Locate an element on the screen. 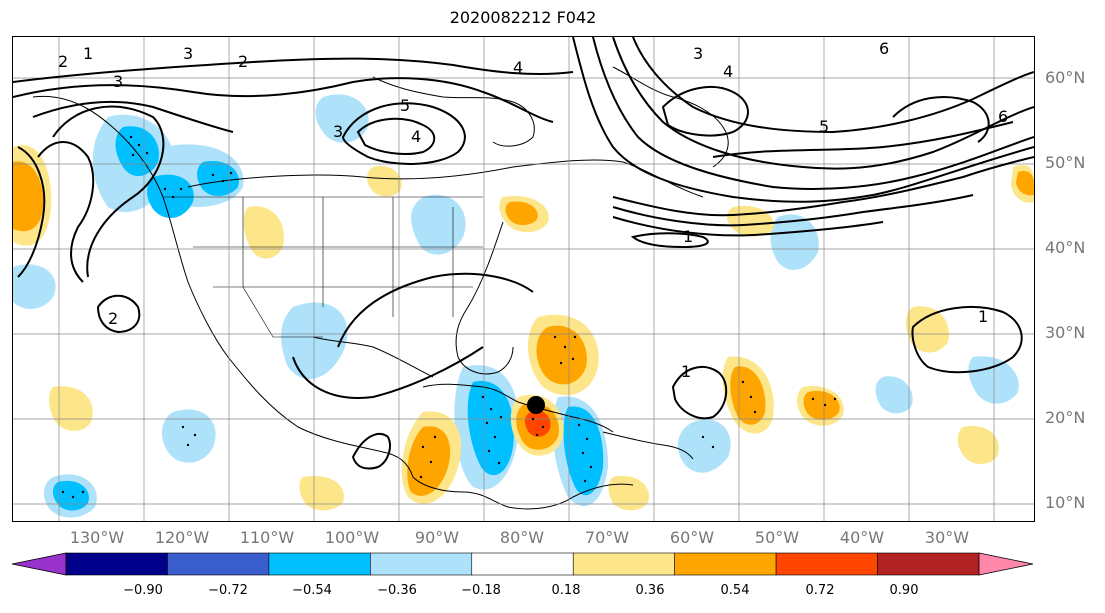  lon-label-110w: 110°W is located at coordinates (267, 537).